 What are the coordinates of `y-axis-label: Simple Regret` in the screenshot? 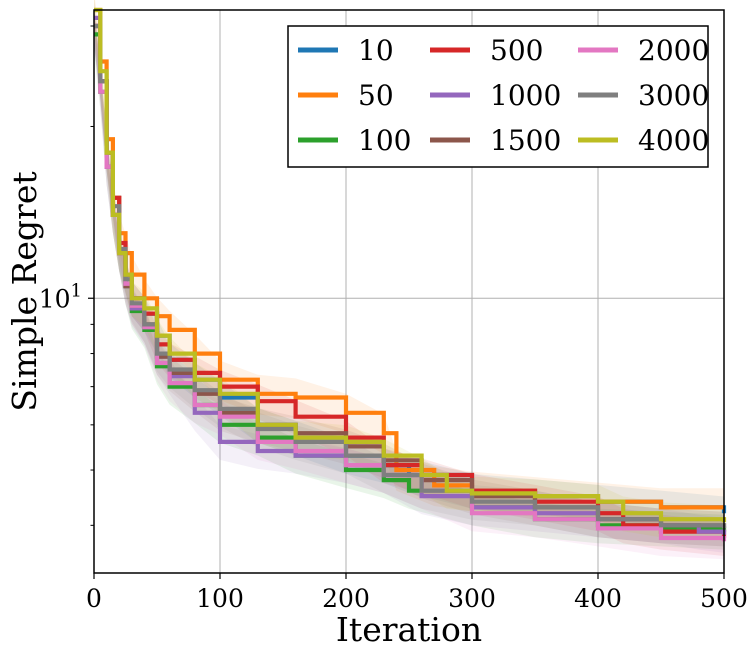 It's located at (24, 291).